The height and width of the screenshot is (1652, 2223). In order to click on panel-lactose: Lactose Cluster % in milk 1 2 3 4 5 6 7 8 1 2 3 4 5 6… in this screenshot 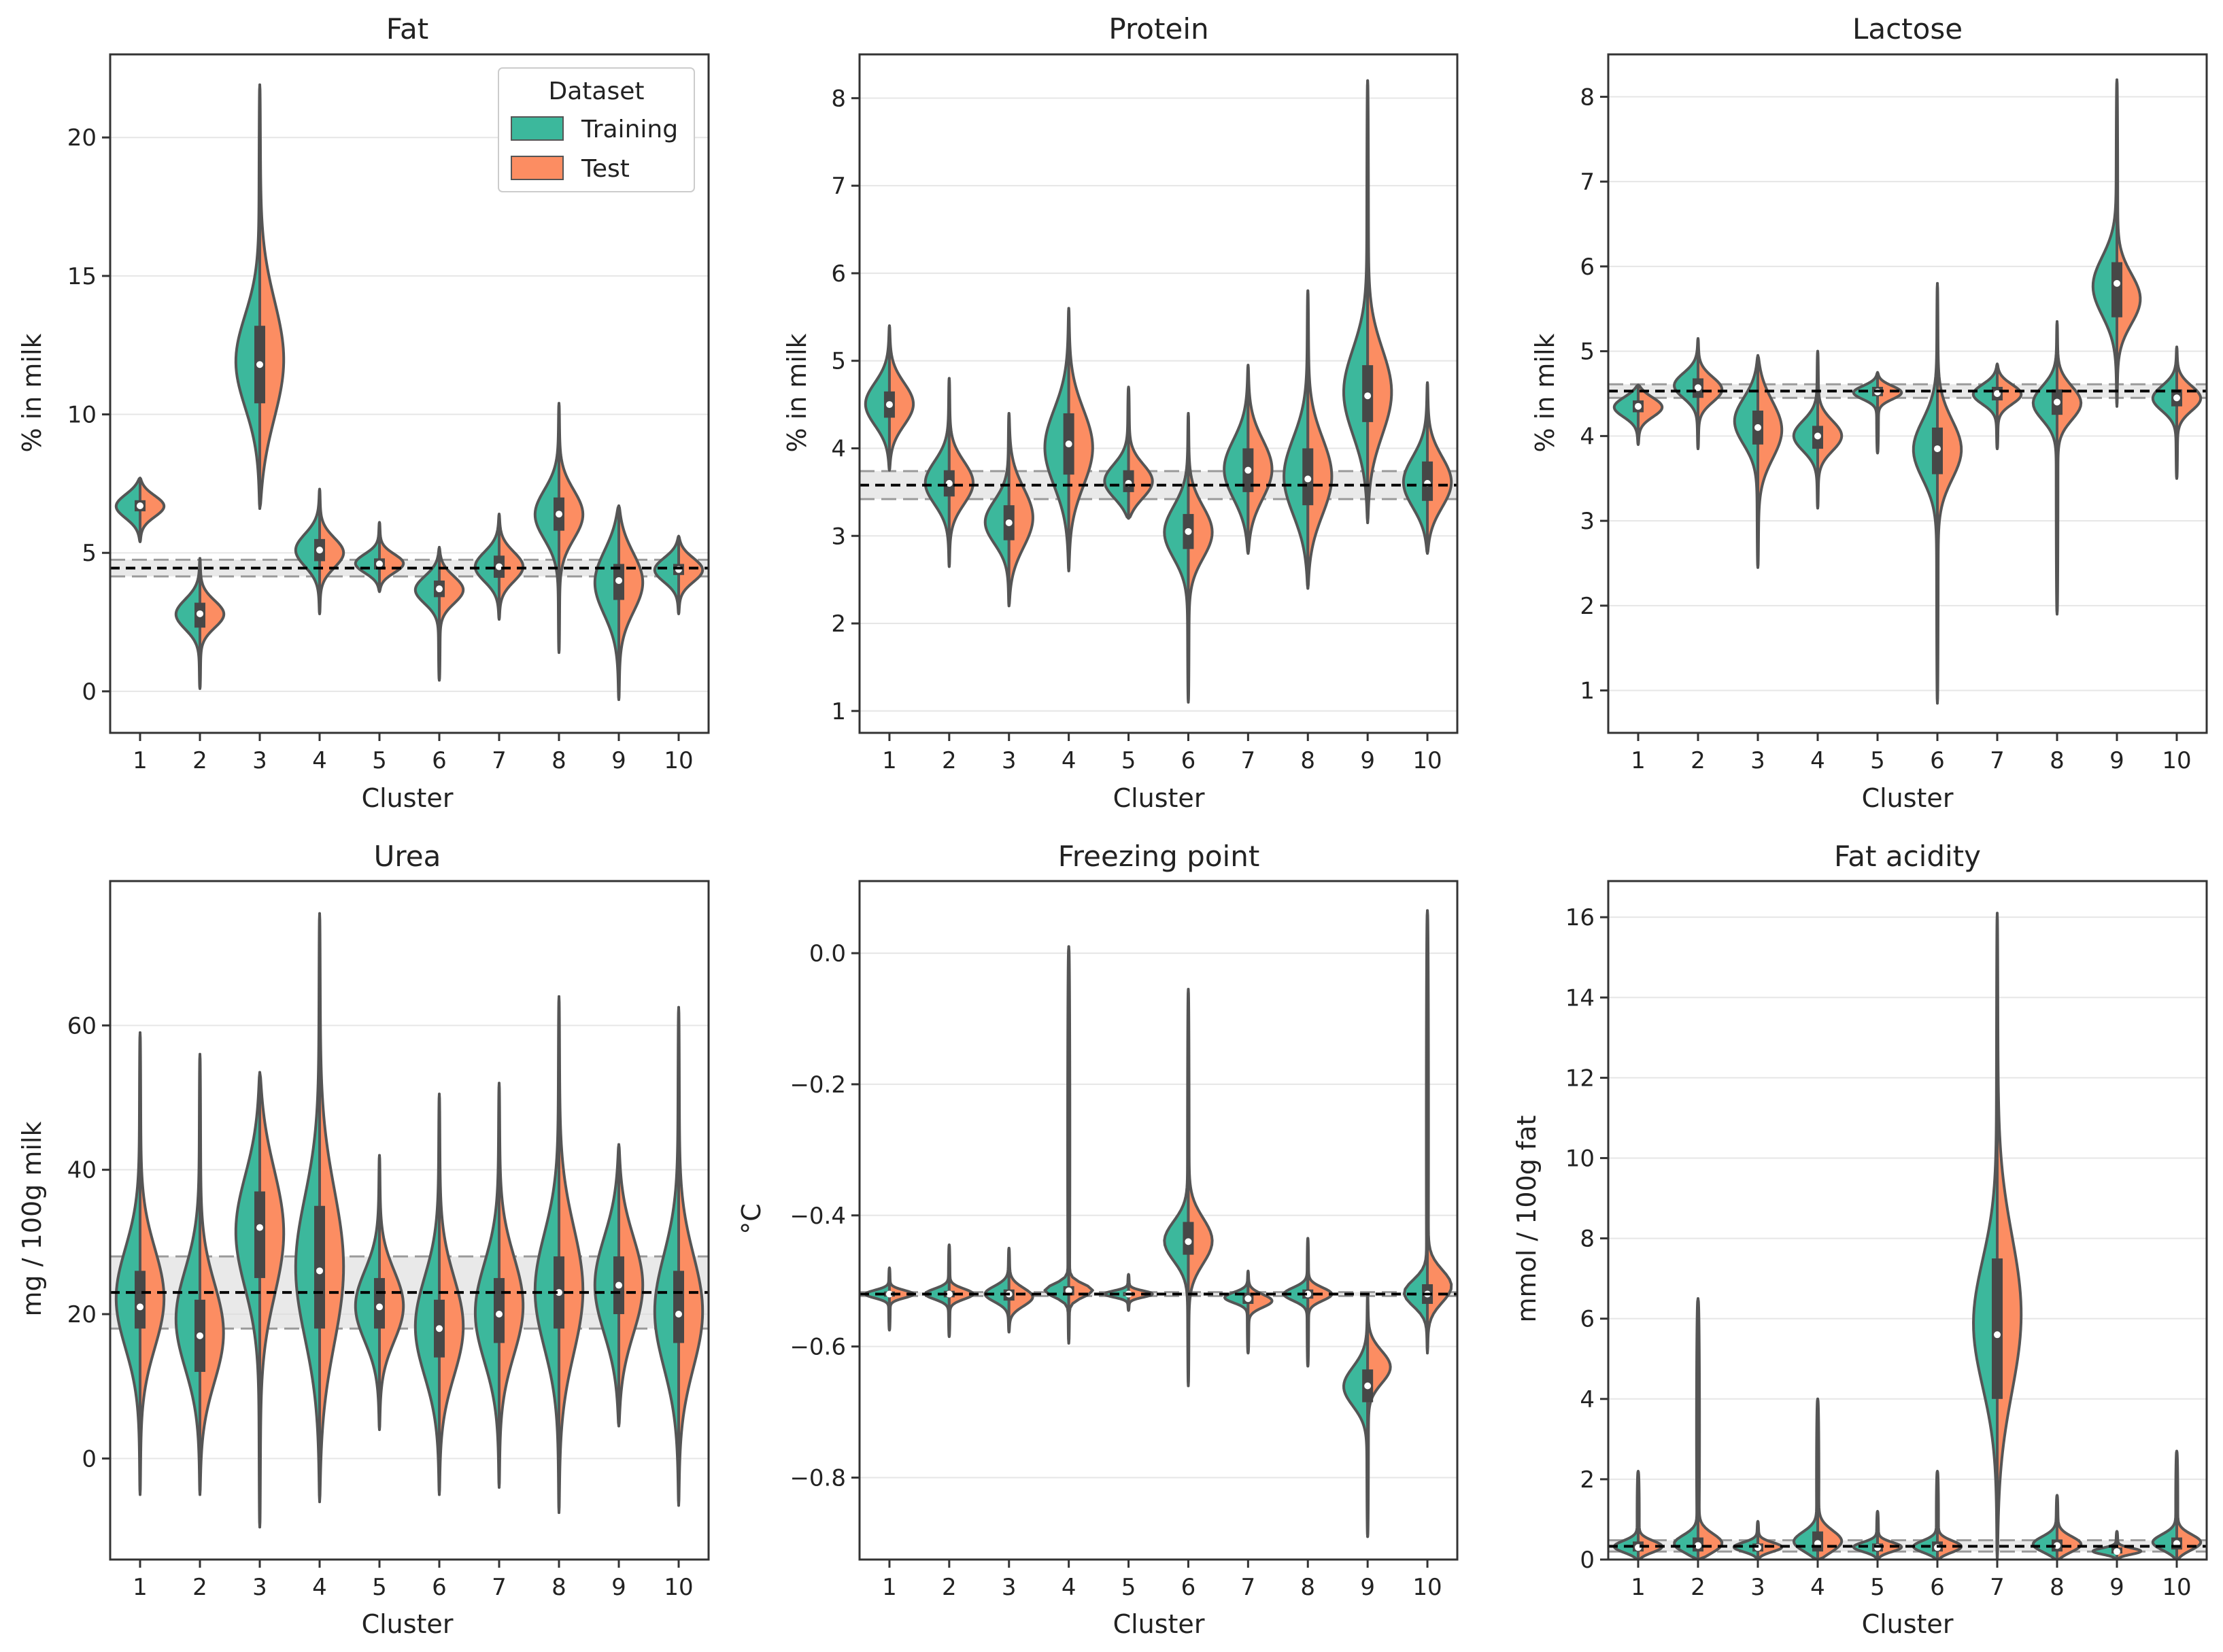, I will do `click(1869, 412)`.